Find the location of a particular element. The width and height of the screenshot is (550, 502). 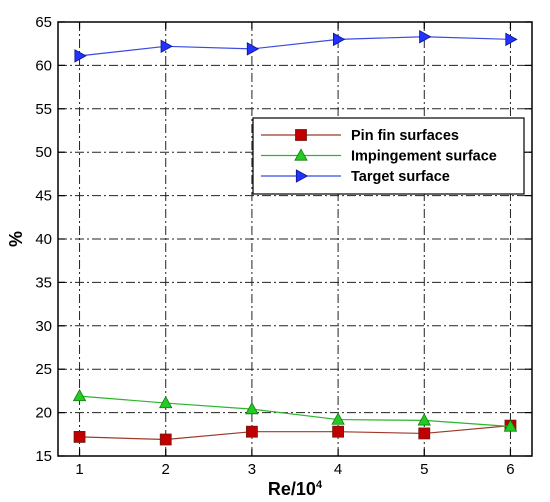

y-tick-label: 40 is located at coordinates (43, 239).